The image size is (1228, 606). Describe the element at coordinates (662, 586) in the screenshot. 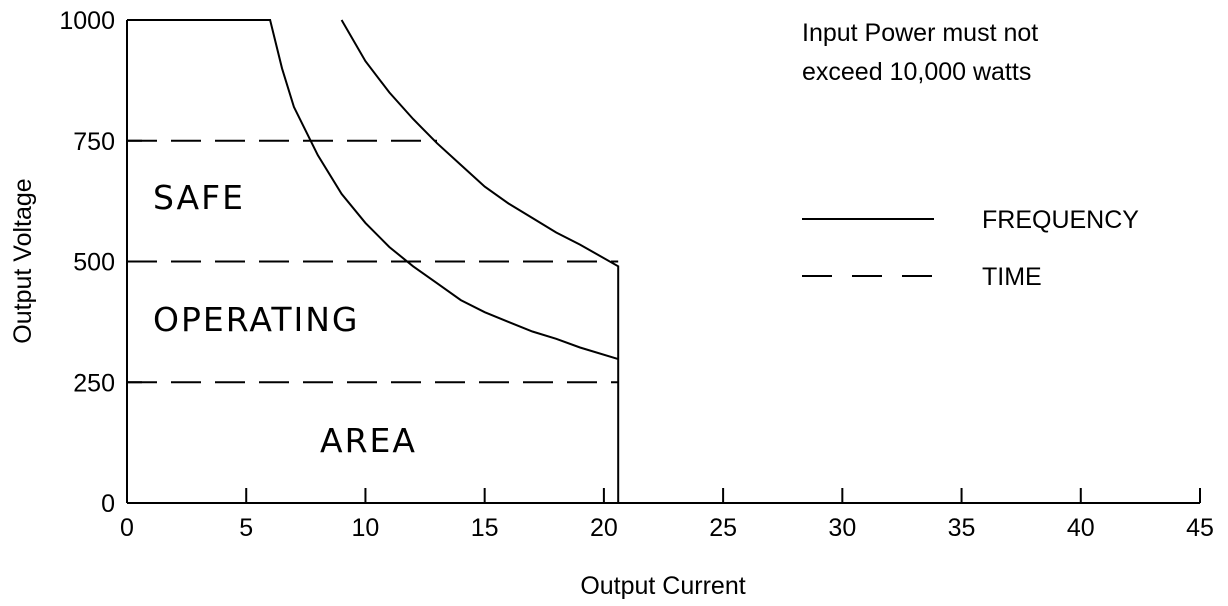

I see `x-axis-title: Output Current` at that location.